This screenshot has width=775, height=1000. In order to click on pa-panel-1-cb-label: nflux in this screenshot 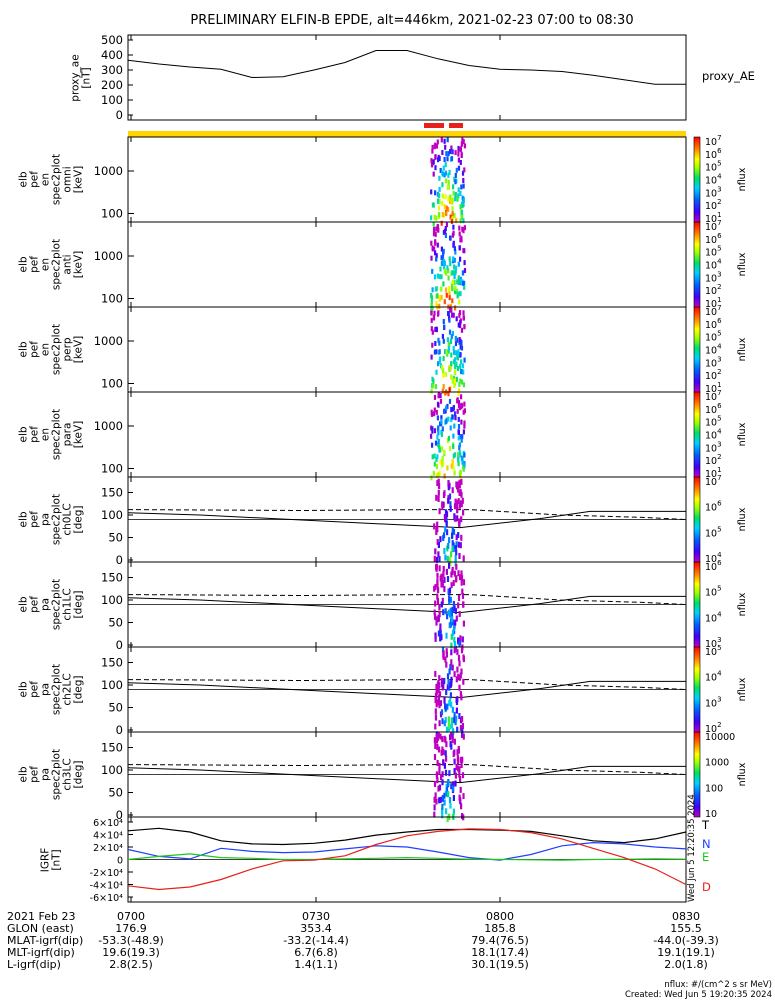, I will do `click(742, 604)`.